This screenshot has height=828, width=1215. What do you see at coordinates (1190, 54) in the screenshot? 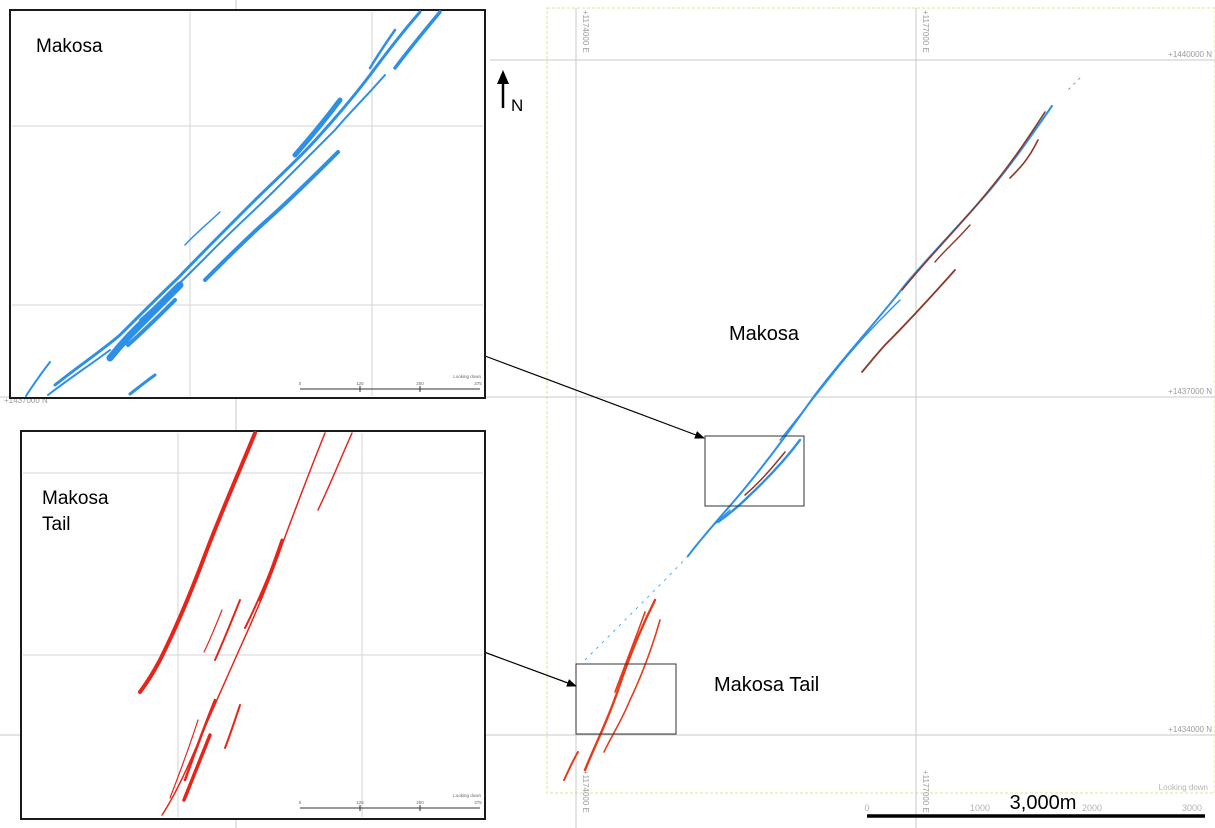
I see `northing-label-1440000: +1440000 N` at bounding box center [1190, 54].